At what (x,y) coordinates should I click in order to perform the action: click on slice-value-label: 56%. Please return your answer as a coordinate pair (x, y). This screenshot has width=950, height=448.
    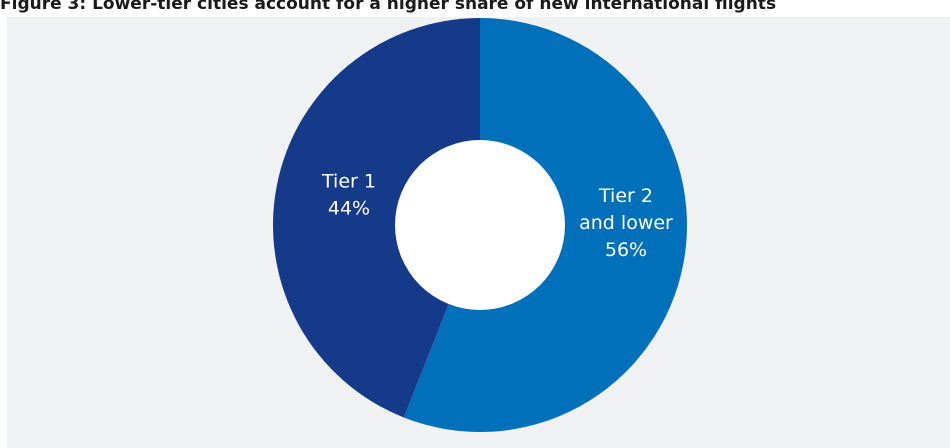
    Looking at the image, I should click on (626, 250).